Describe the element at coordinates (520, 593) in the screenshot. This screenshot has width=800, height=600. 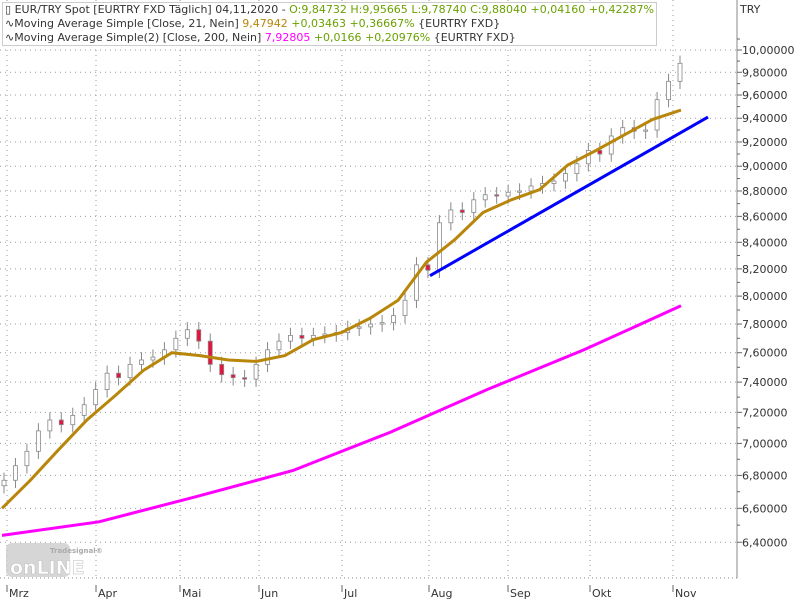
I see `x-tick-label: Sep` at that location.